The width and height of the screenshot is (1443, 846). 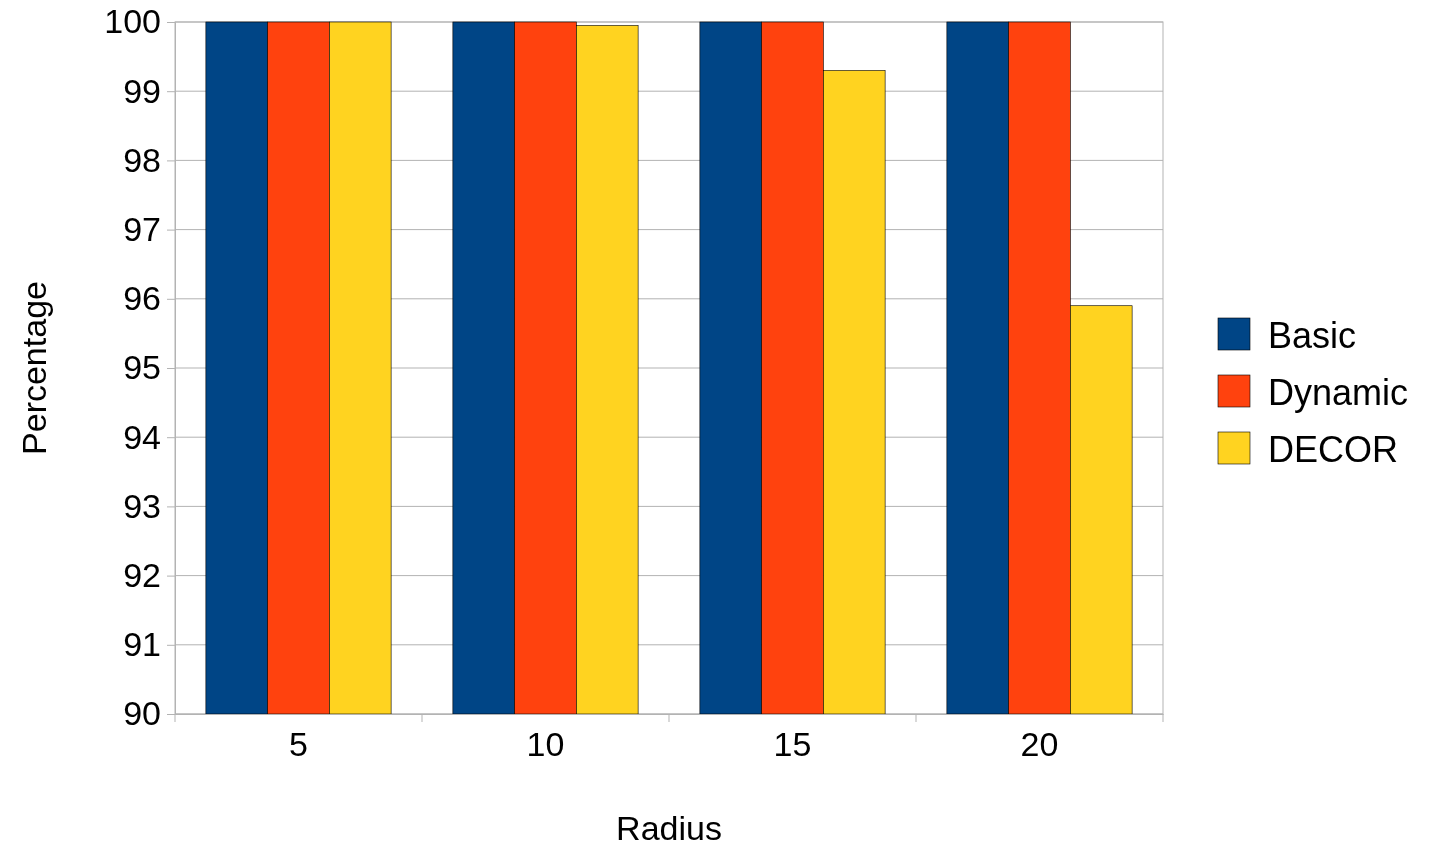 I want to click on y-tick-label: 97, so click(x=142, y=228).